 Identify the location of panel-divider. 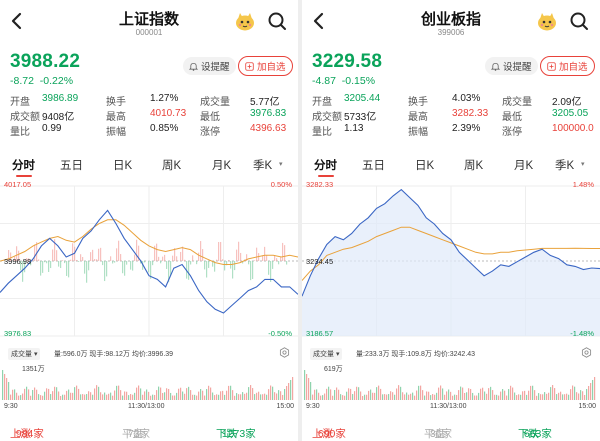
(300, 220).